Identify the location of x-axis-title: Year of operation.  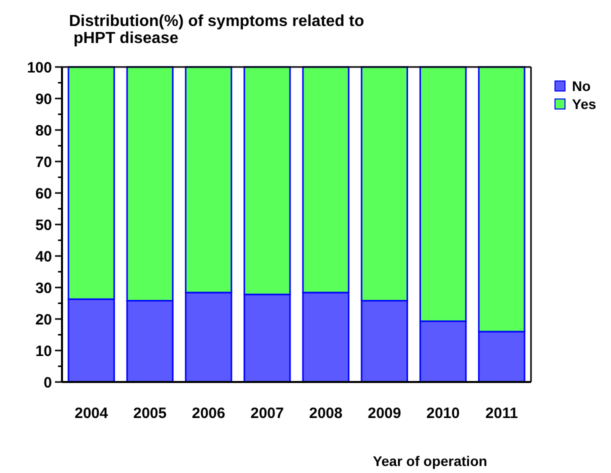
(430, 461).